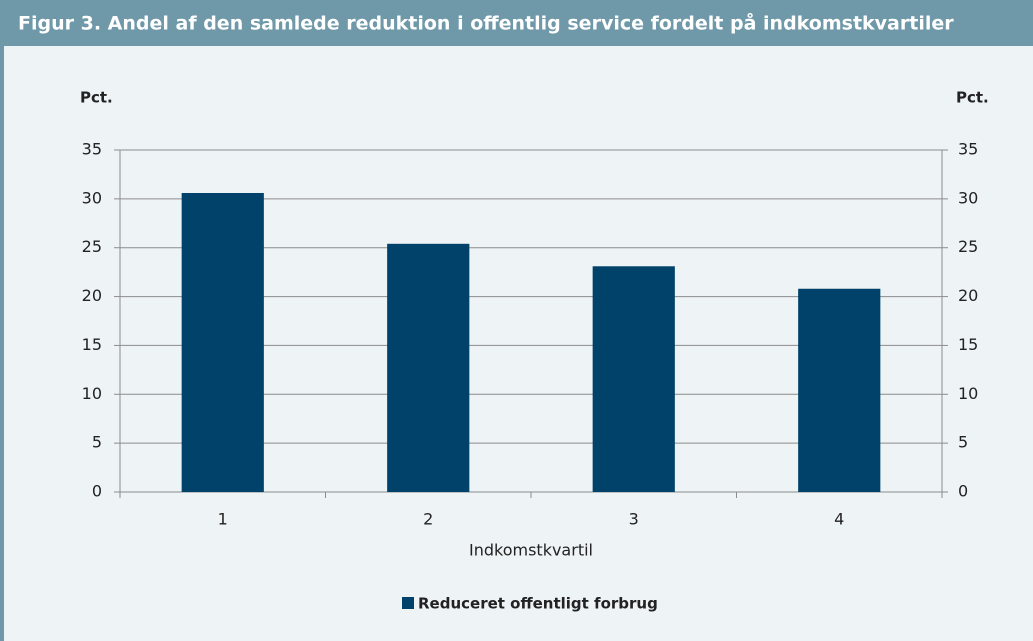 The height and width of the screenshot is (641, 1033). What do you see at coordinates (968, 295) in the screenshot?
I see `y2-tick-label: 20` at bounding box center [968, 295].